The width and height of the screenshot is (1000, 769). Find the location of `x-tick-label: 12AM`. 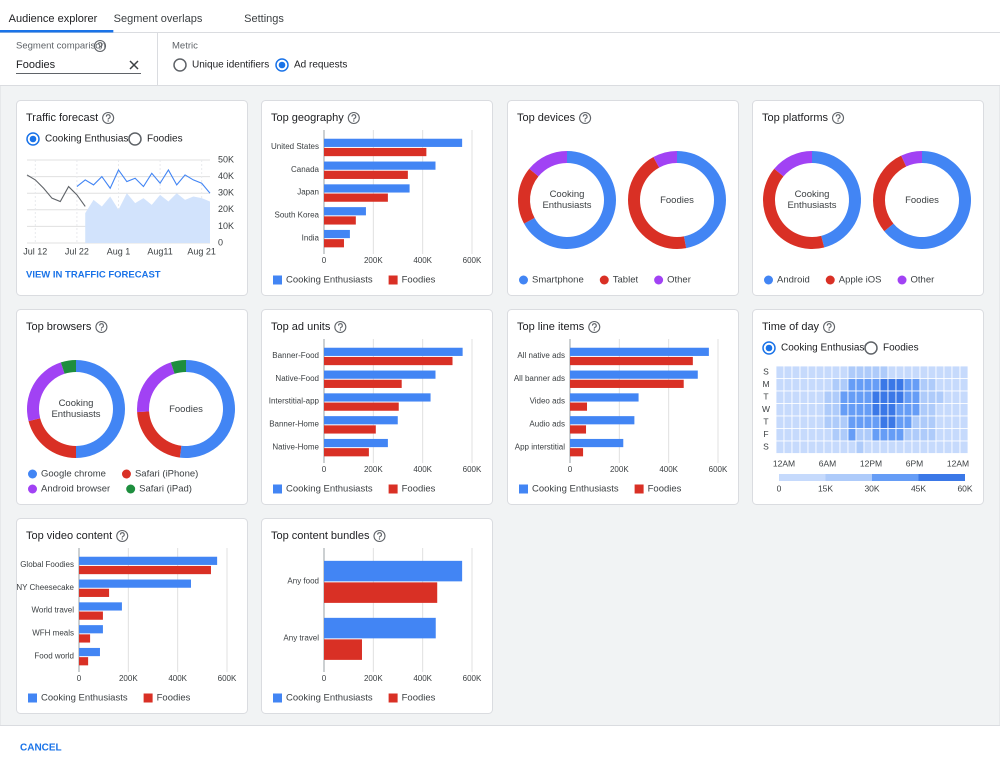

x-tick-label: 12AM is located at coordinates (958, 463).